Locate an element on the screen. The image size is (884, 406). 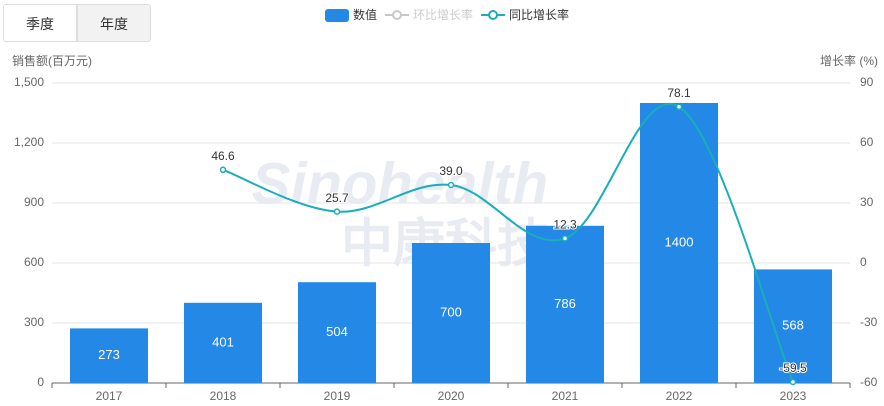
bar-value-label: 273 is located at coordinates (109, 354).